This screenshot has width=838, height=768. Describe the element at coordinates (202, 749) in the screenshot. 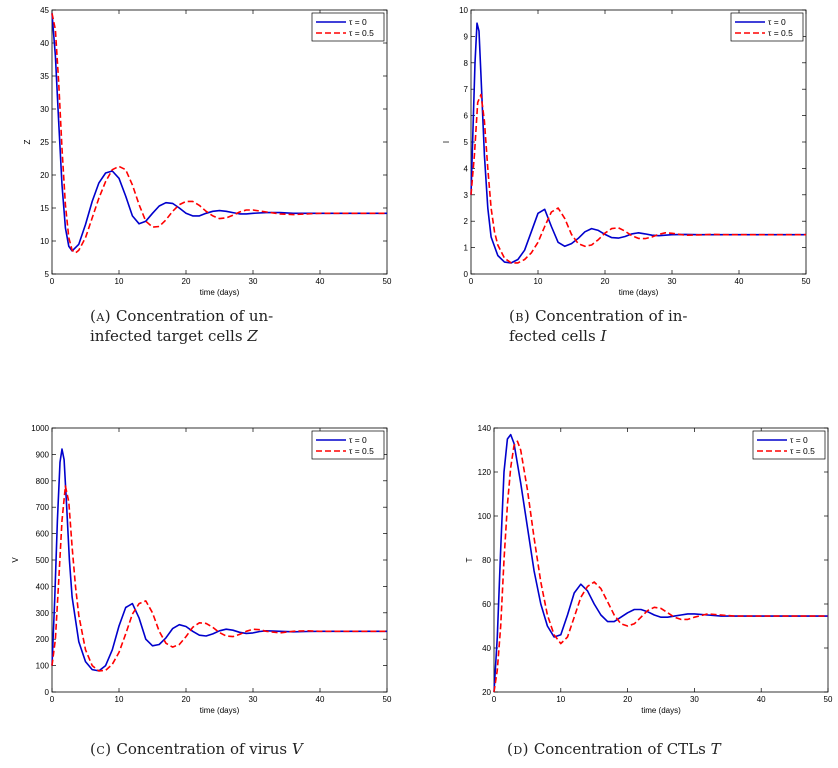

I see `caption-line-1: Concentration of virus` at that location.